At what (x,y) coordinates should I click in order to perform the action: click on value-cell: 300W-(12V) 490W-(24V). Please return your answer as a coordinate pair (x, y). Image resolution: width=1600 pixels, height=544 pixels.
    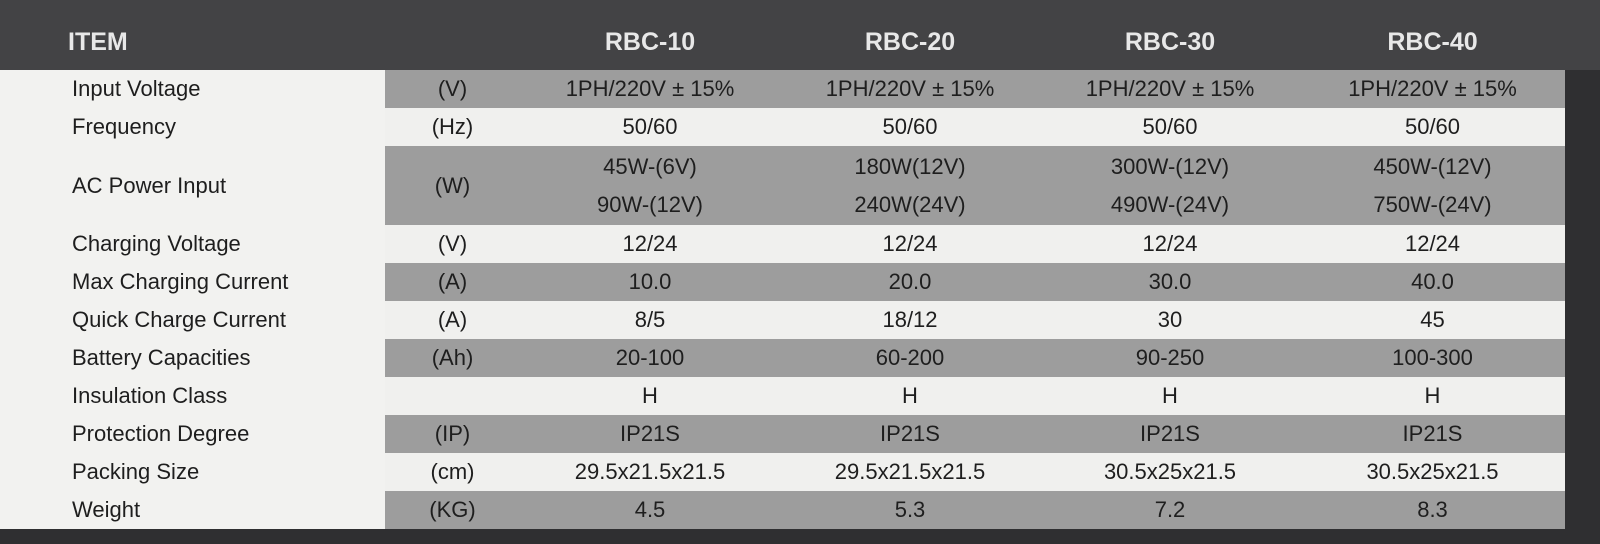
    Looking at the image, I should click on (1170, 185).